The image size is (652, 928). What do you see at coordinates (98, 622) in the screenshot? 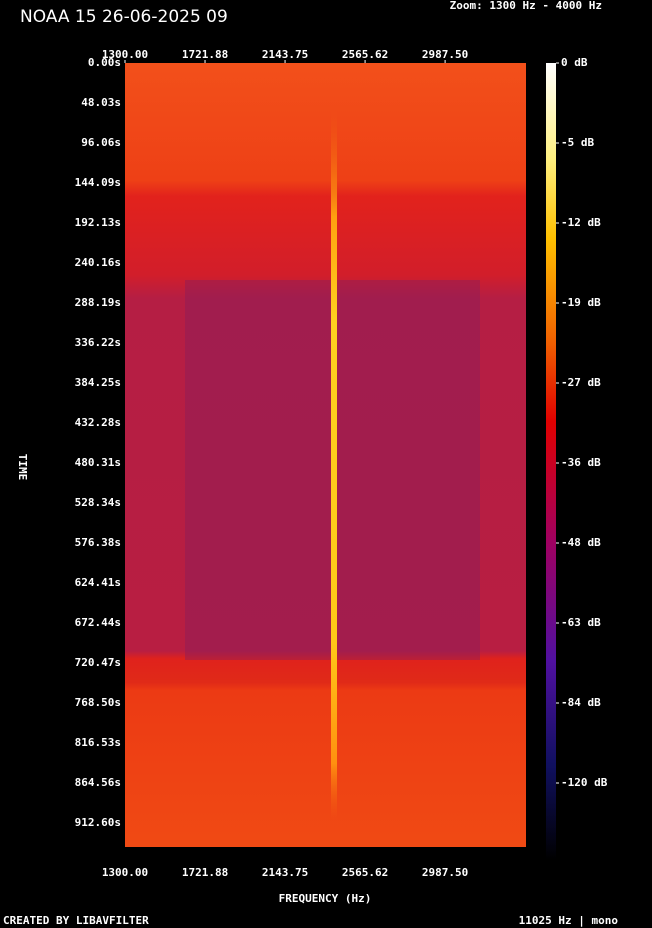
I see `y-tick-label: 672.44s` at bounding box center [98, 622].